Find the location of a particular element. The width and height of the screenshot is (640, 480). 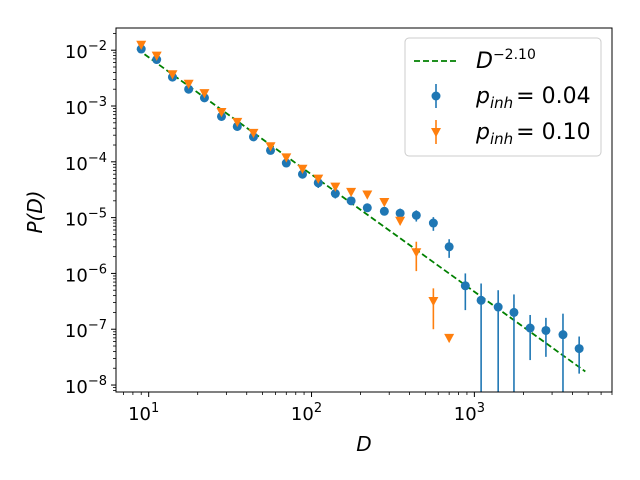

x-tick-label-3: 10³ is located at coordinates (469, 413).